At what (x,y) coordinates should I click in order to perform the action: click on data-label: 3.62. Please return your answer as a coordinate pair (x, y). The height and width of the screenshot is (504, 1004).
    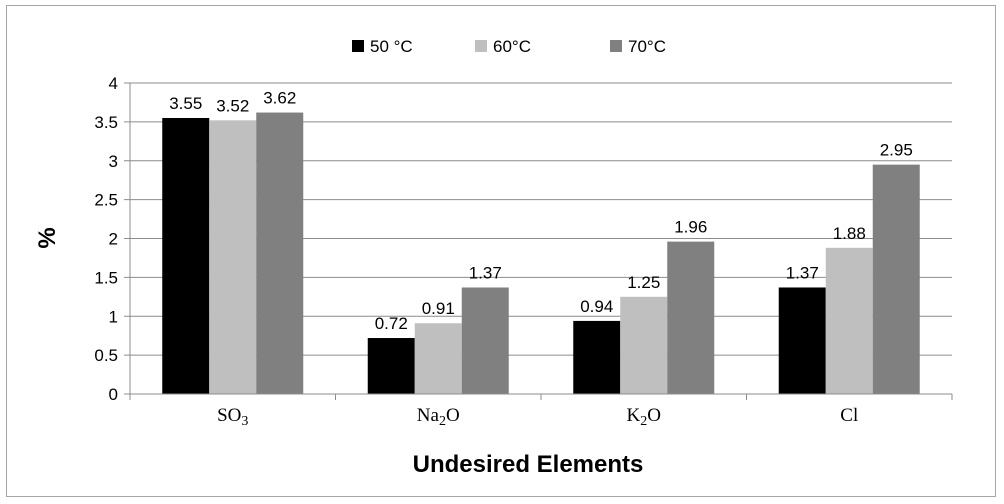
    Looking at the image, I should click on (279, 98).